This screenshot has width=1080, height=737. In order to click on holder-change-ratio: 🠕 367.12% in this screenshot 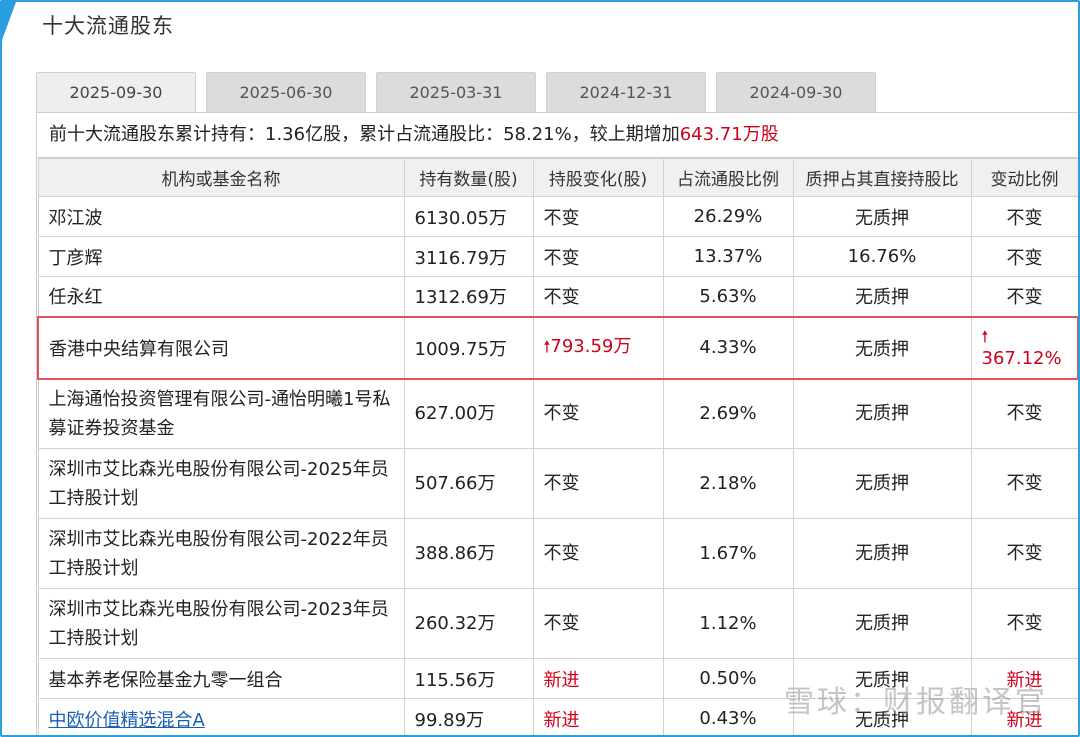, I will do `click(1024, 347)`.